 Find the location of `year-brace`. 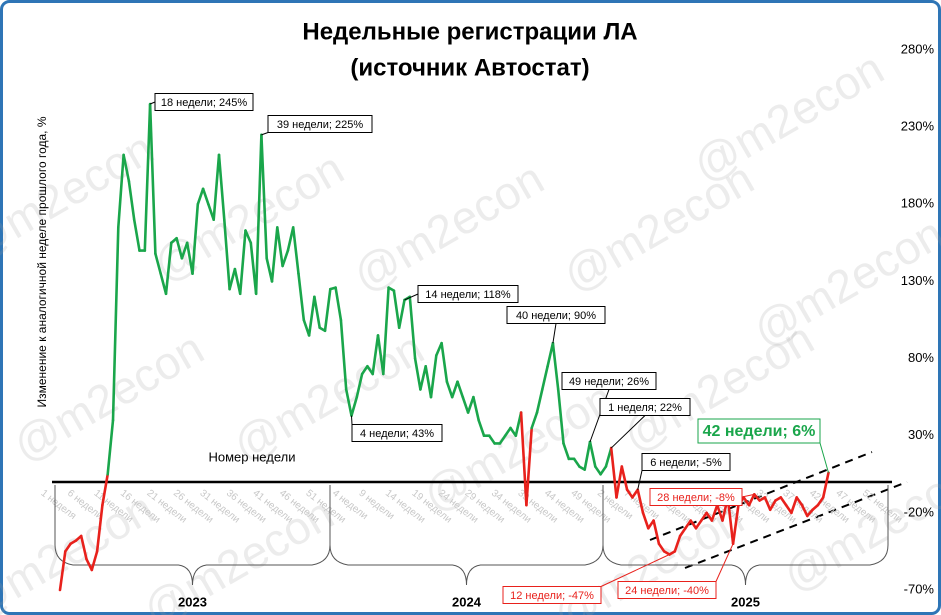

year-brace is located at coordinates (466, 535).